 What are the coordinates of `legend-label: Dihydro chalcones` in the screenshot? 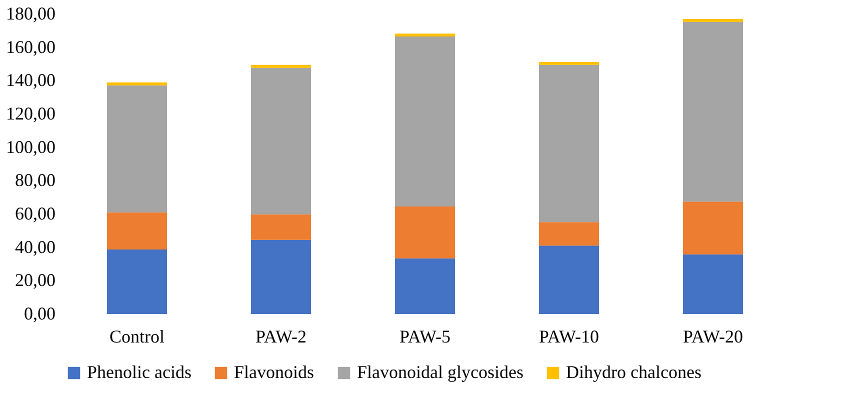 It's located at (634, 372).